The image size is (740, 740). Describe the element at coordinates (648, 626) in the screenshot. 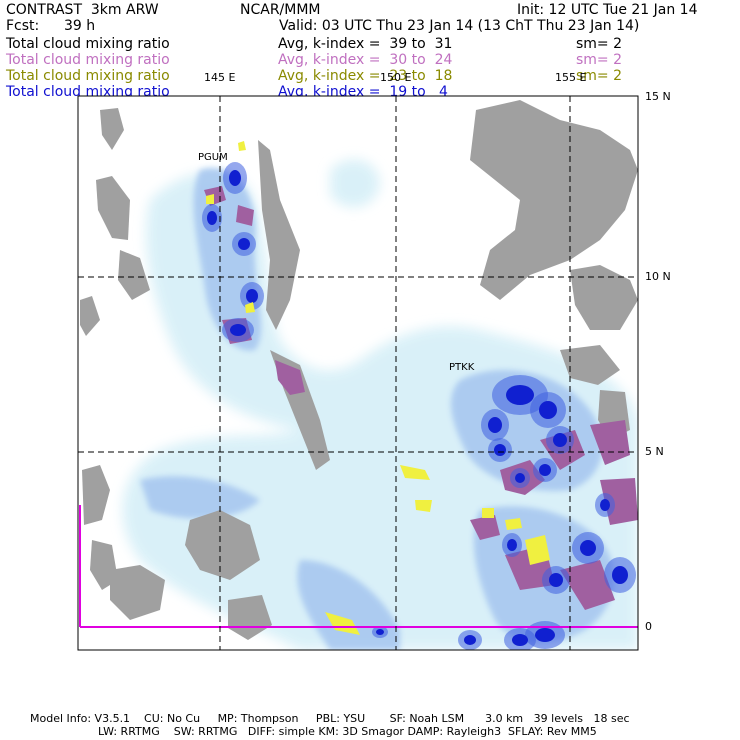

I see `lat-label-equator: 0` at that location.